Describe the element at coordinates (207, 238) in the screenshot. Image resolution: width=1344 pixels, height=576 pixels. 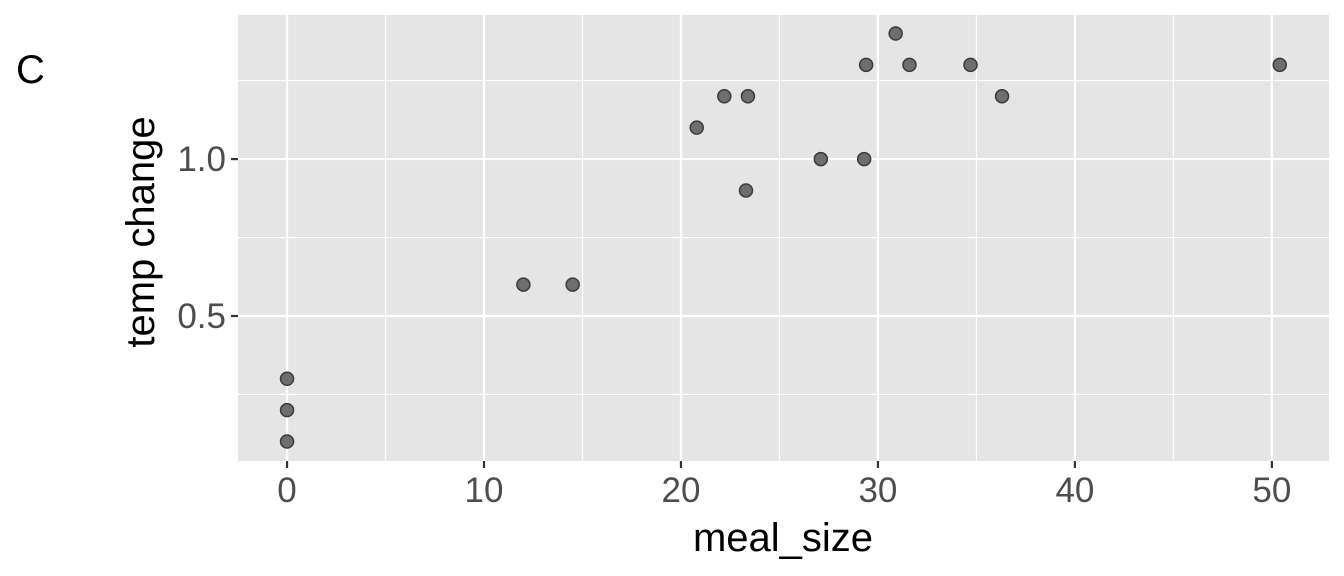
I see `y-axis: 0.5 1.0` at that location.